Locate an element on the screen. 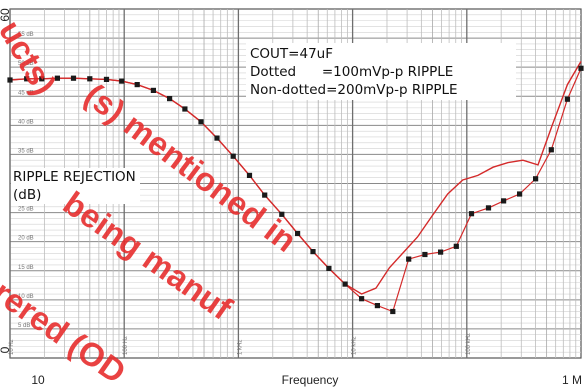 Image resolution: width=584 pixels, height=387 pixels. inner-y-label: 15 dB is located at coordinates (26, 268).